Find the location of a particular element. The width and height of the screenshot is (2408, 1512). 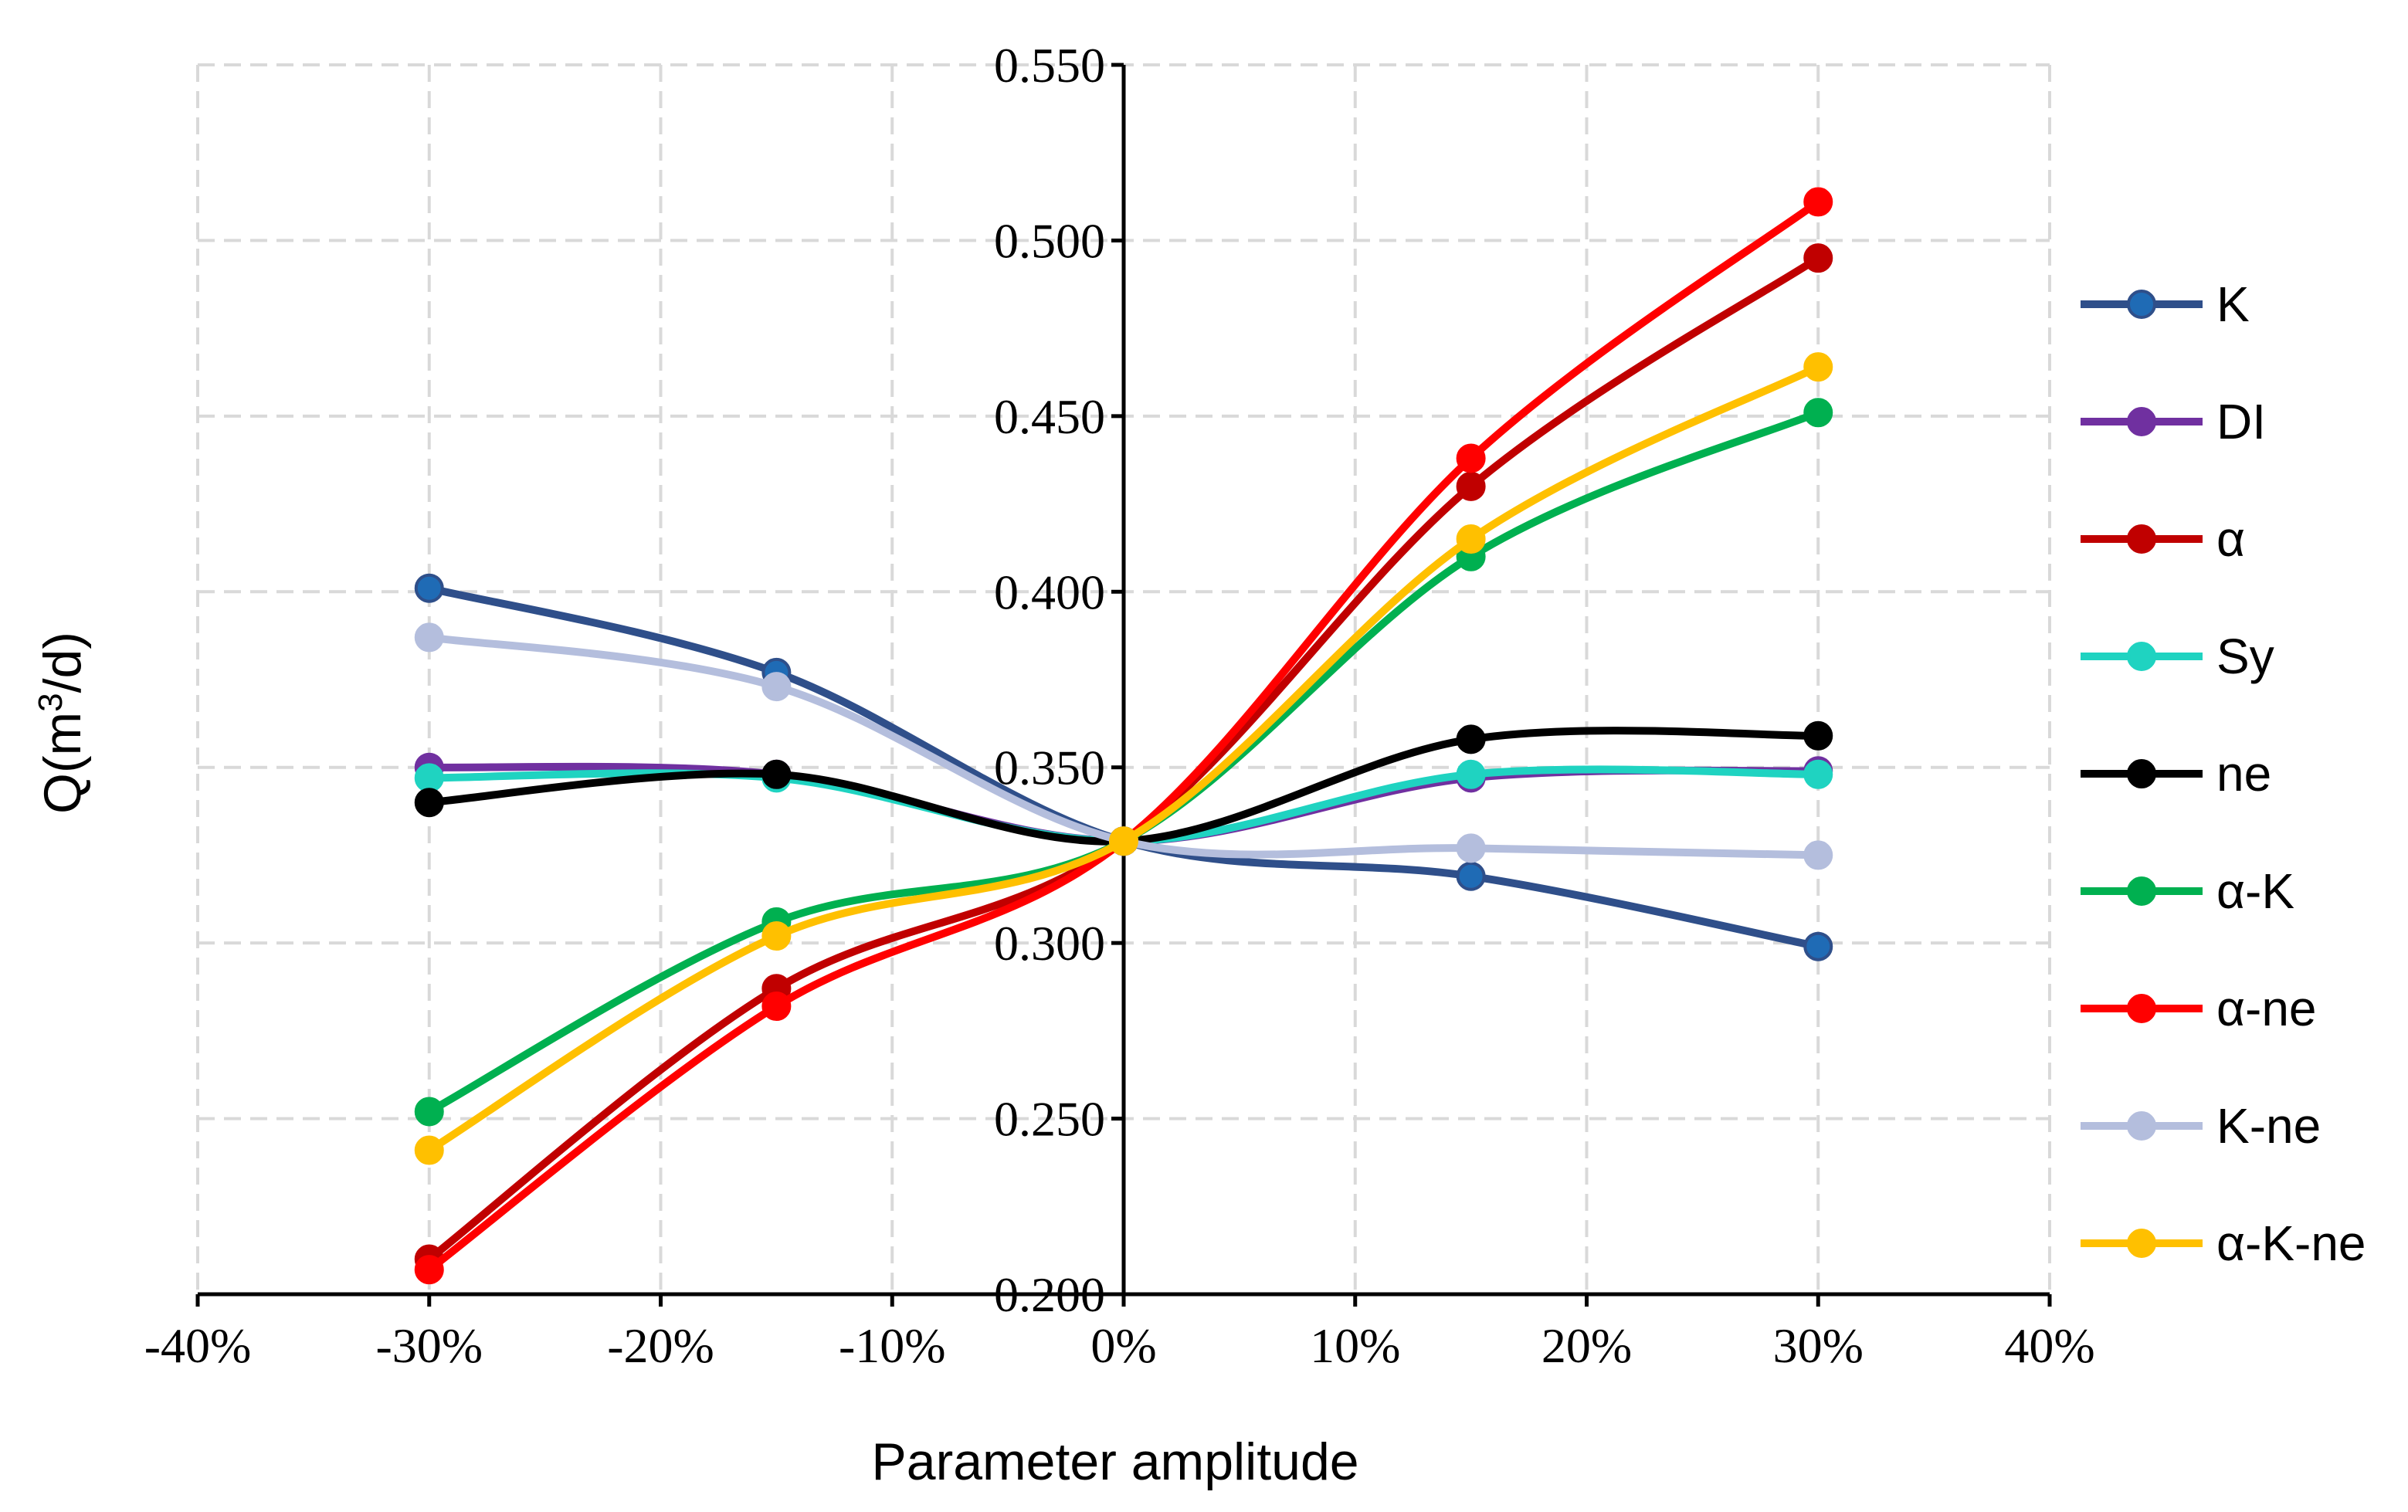

y-axis-title-superscript: 3 is located at coordinates (51, 702).